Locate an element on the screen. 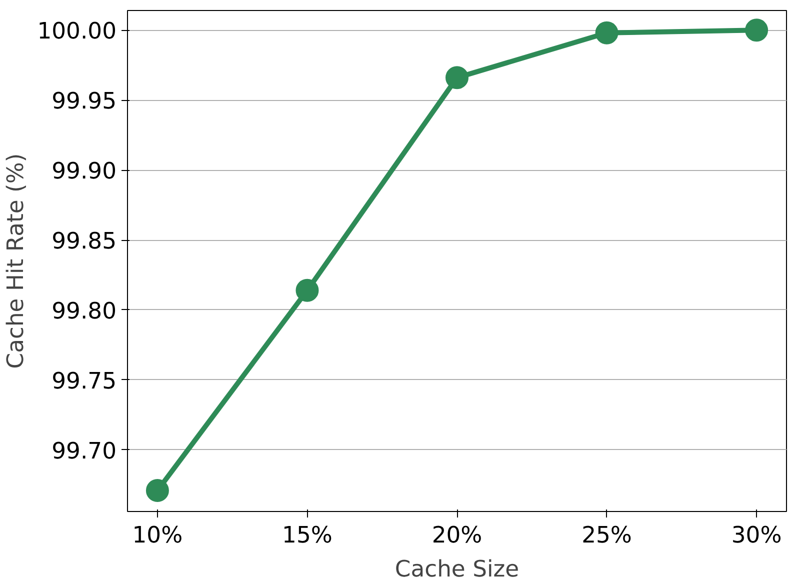 Image resolution: width=794 pixels, height=585 pixels. x-tick-label: 30% is located at coordinates (756, 535).